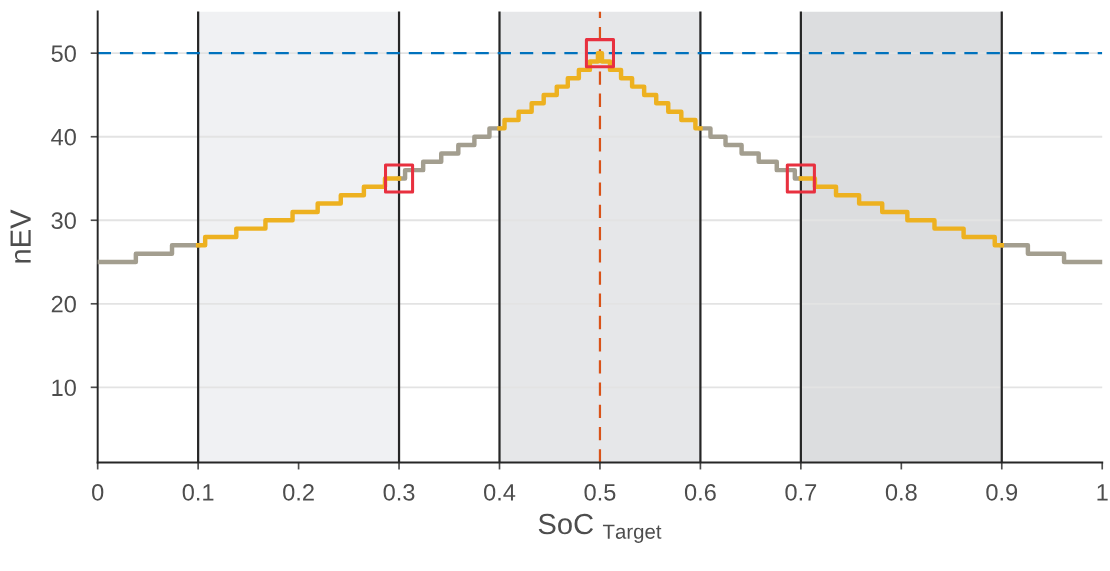 Image resolution: width=1110 pixels, height=571 pixels. What do you see at coordinates (63, 221) in the screenshot?
I see `y-tick-label: 30` at bounding box center [63, 221].